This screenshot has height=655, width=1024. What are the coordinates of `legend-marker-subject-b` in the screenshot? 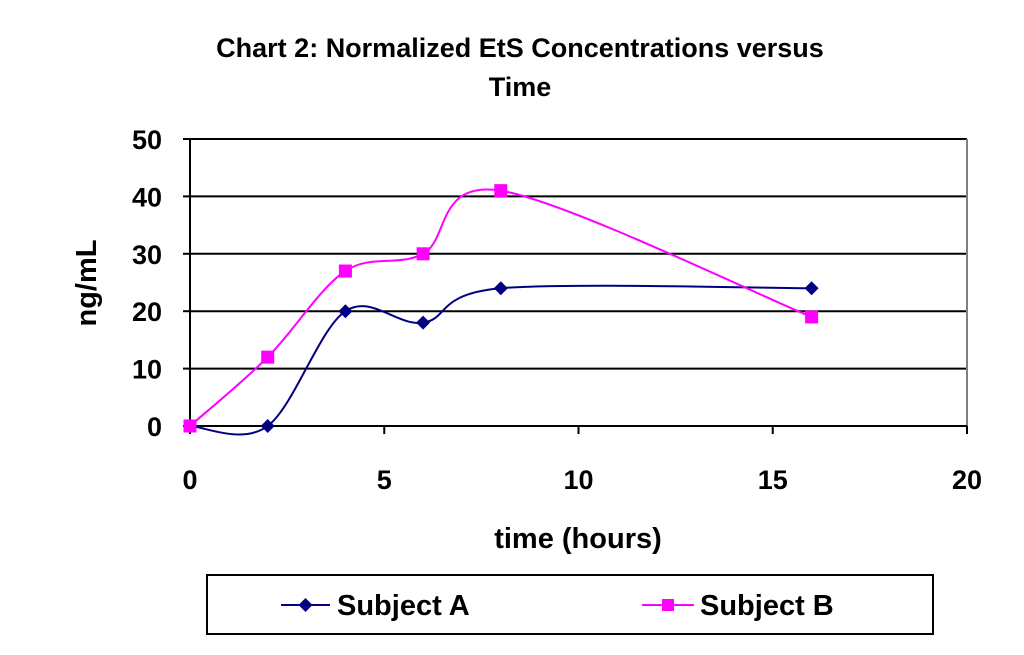 It's located at (668, 605).